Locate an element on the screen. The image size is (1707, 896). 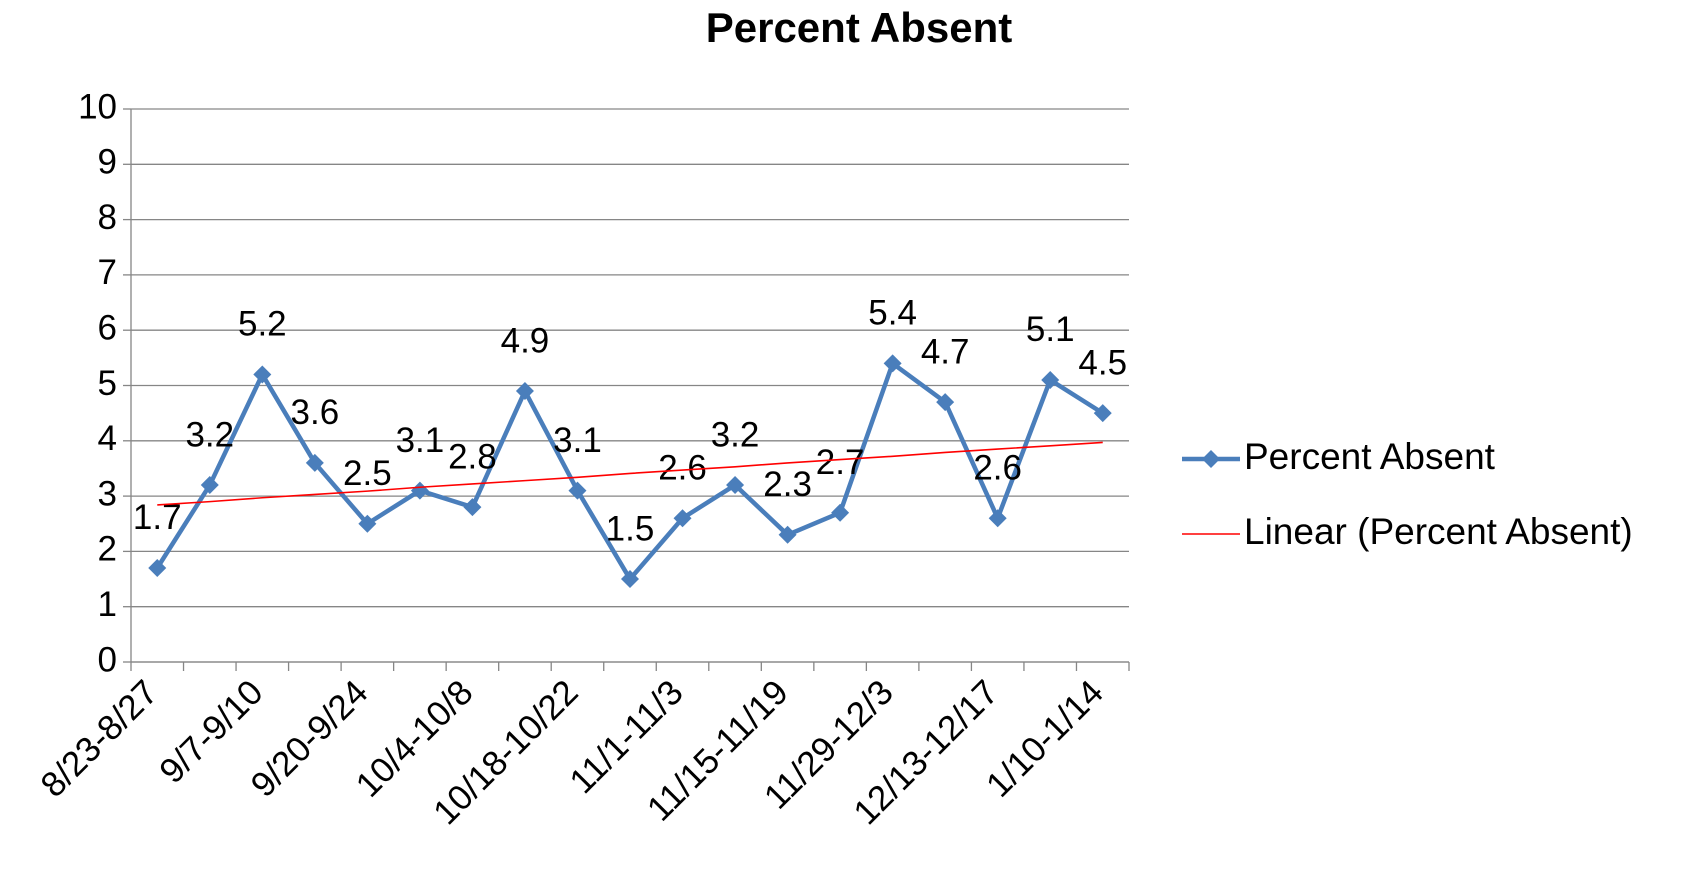
y-tick-label: 5 is located at coordinates (107, 383).